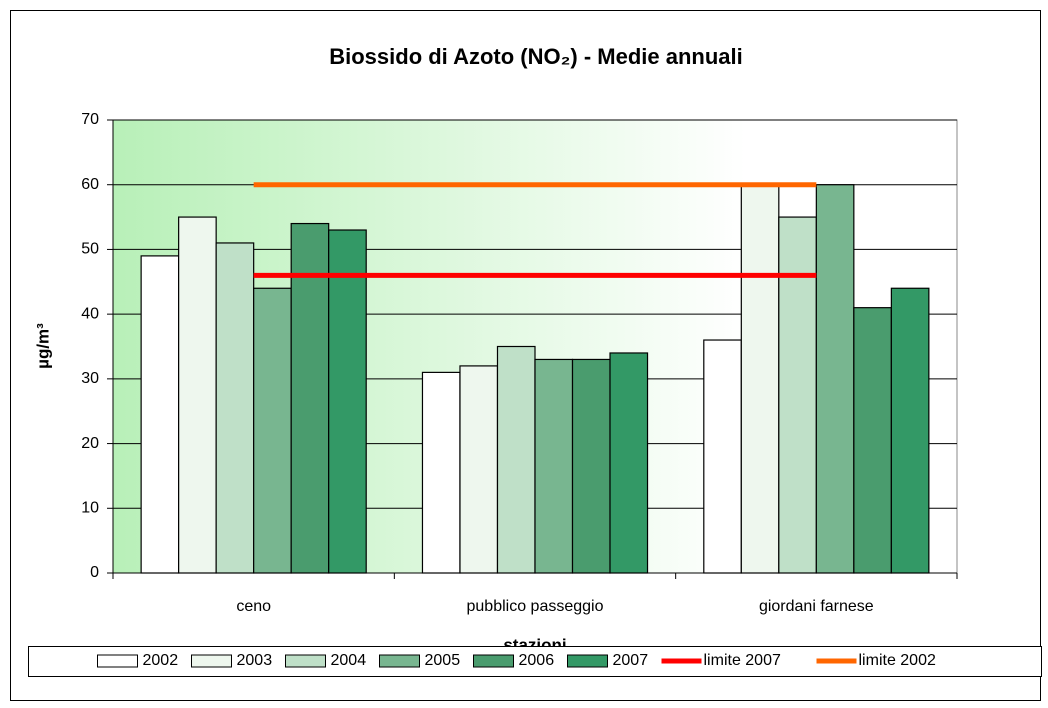  I want to click on legend-box, so click(535, 661).